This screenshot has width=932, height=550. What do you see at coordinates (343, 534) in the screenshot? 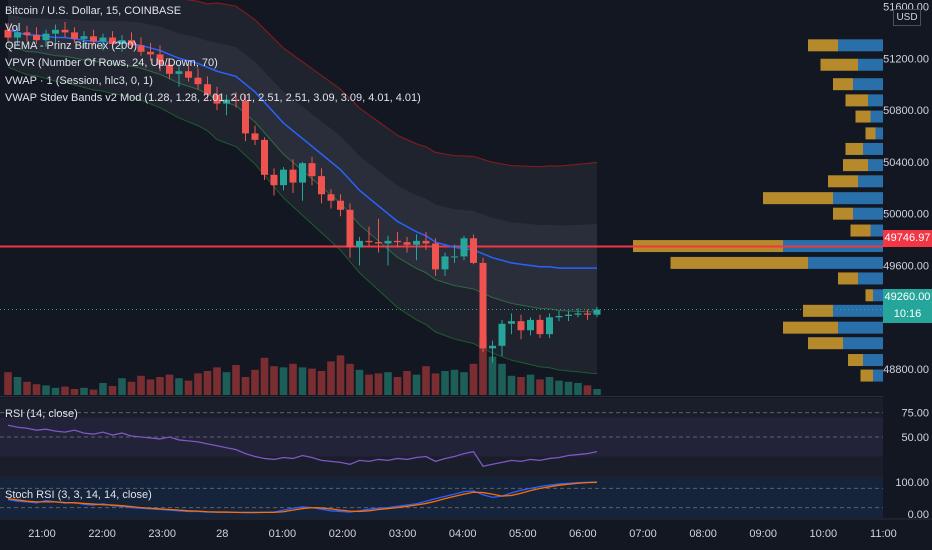
I see `time-tick-label: 02:00` at bounding box center [343, 534].